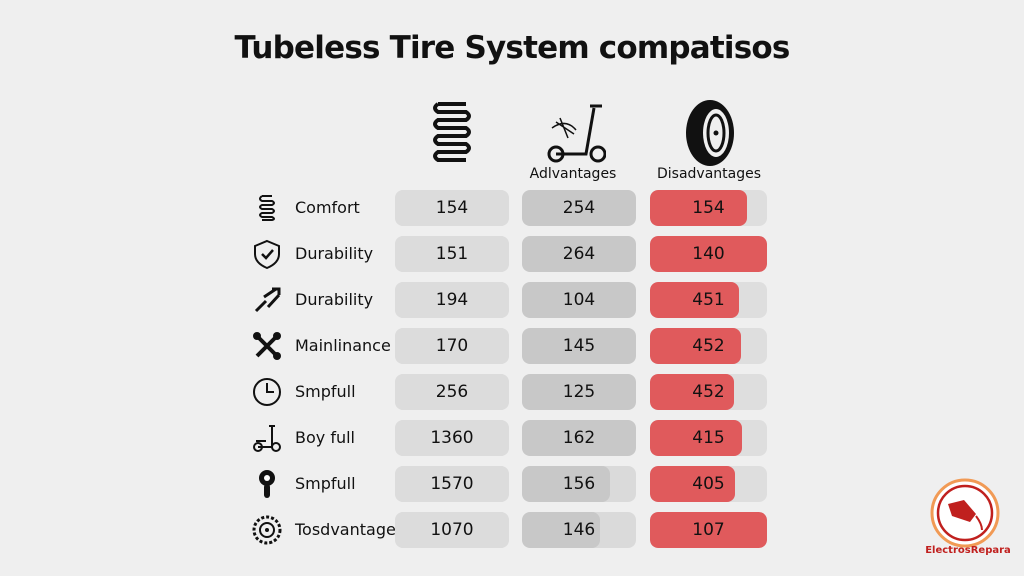 This screenshot has width=1024, height=576. I want to click on wrench-icon, so click(267, 346).